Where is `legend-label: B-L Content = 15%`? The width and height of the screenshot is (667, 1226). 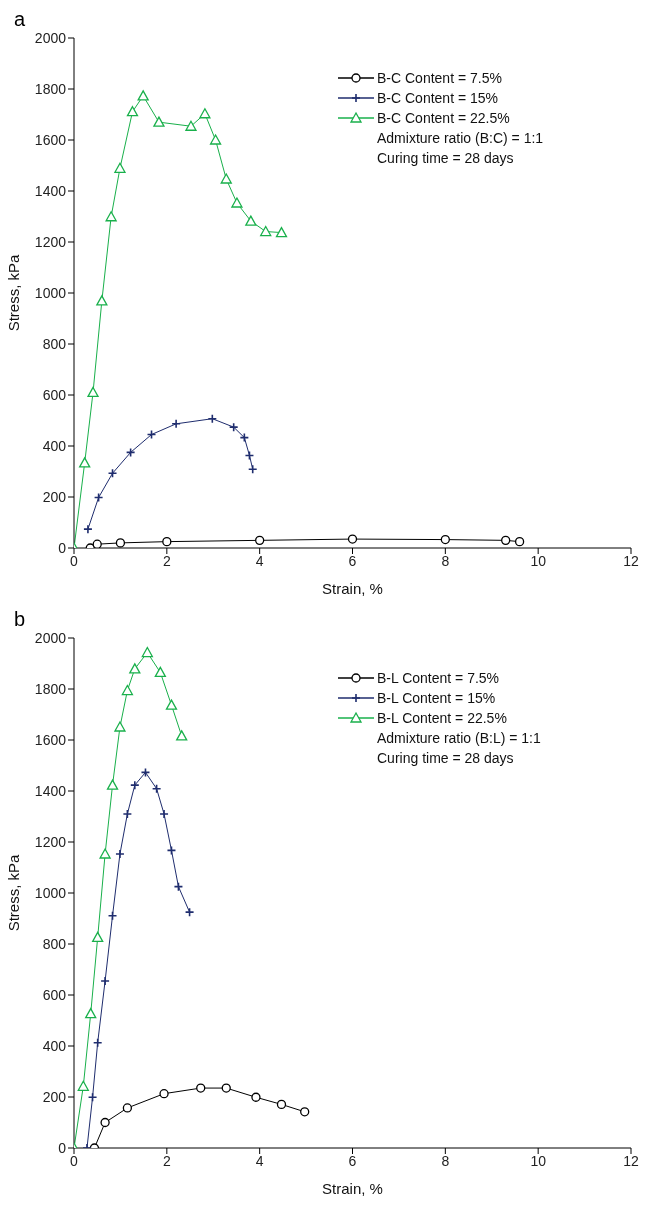
legend-label: B-L Content = 15% is located at coordinates (436, 698).